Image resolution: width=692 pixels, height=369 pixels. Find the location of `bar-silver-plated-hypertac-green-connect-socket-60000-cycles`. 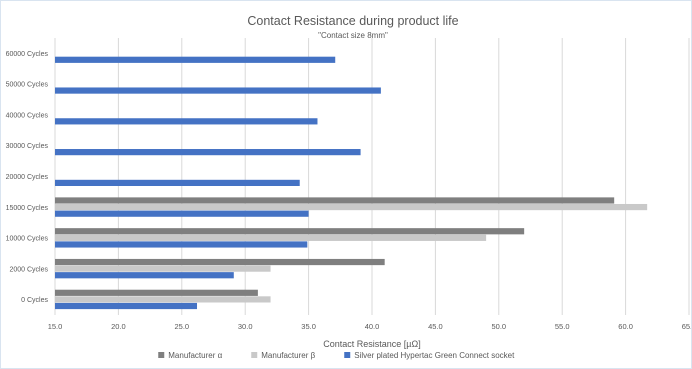

bar-silver-plated-hypertac-green-connect-socket-60000-cycles is located at coordinates (195, 59).